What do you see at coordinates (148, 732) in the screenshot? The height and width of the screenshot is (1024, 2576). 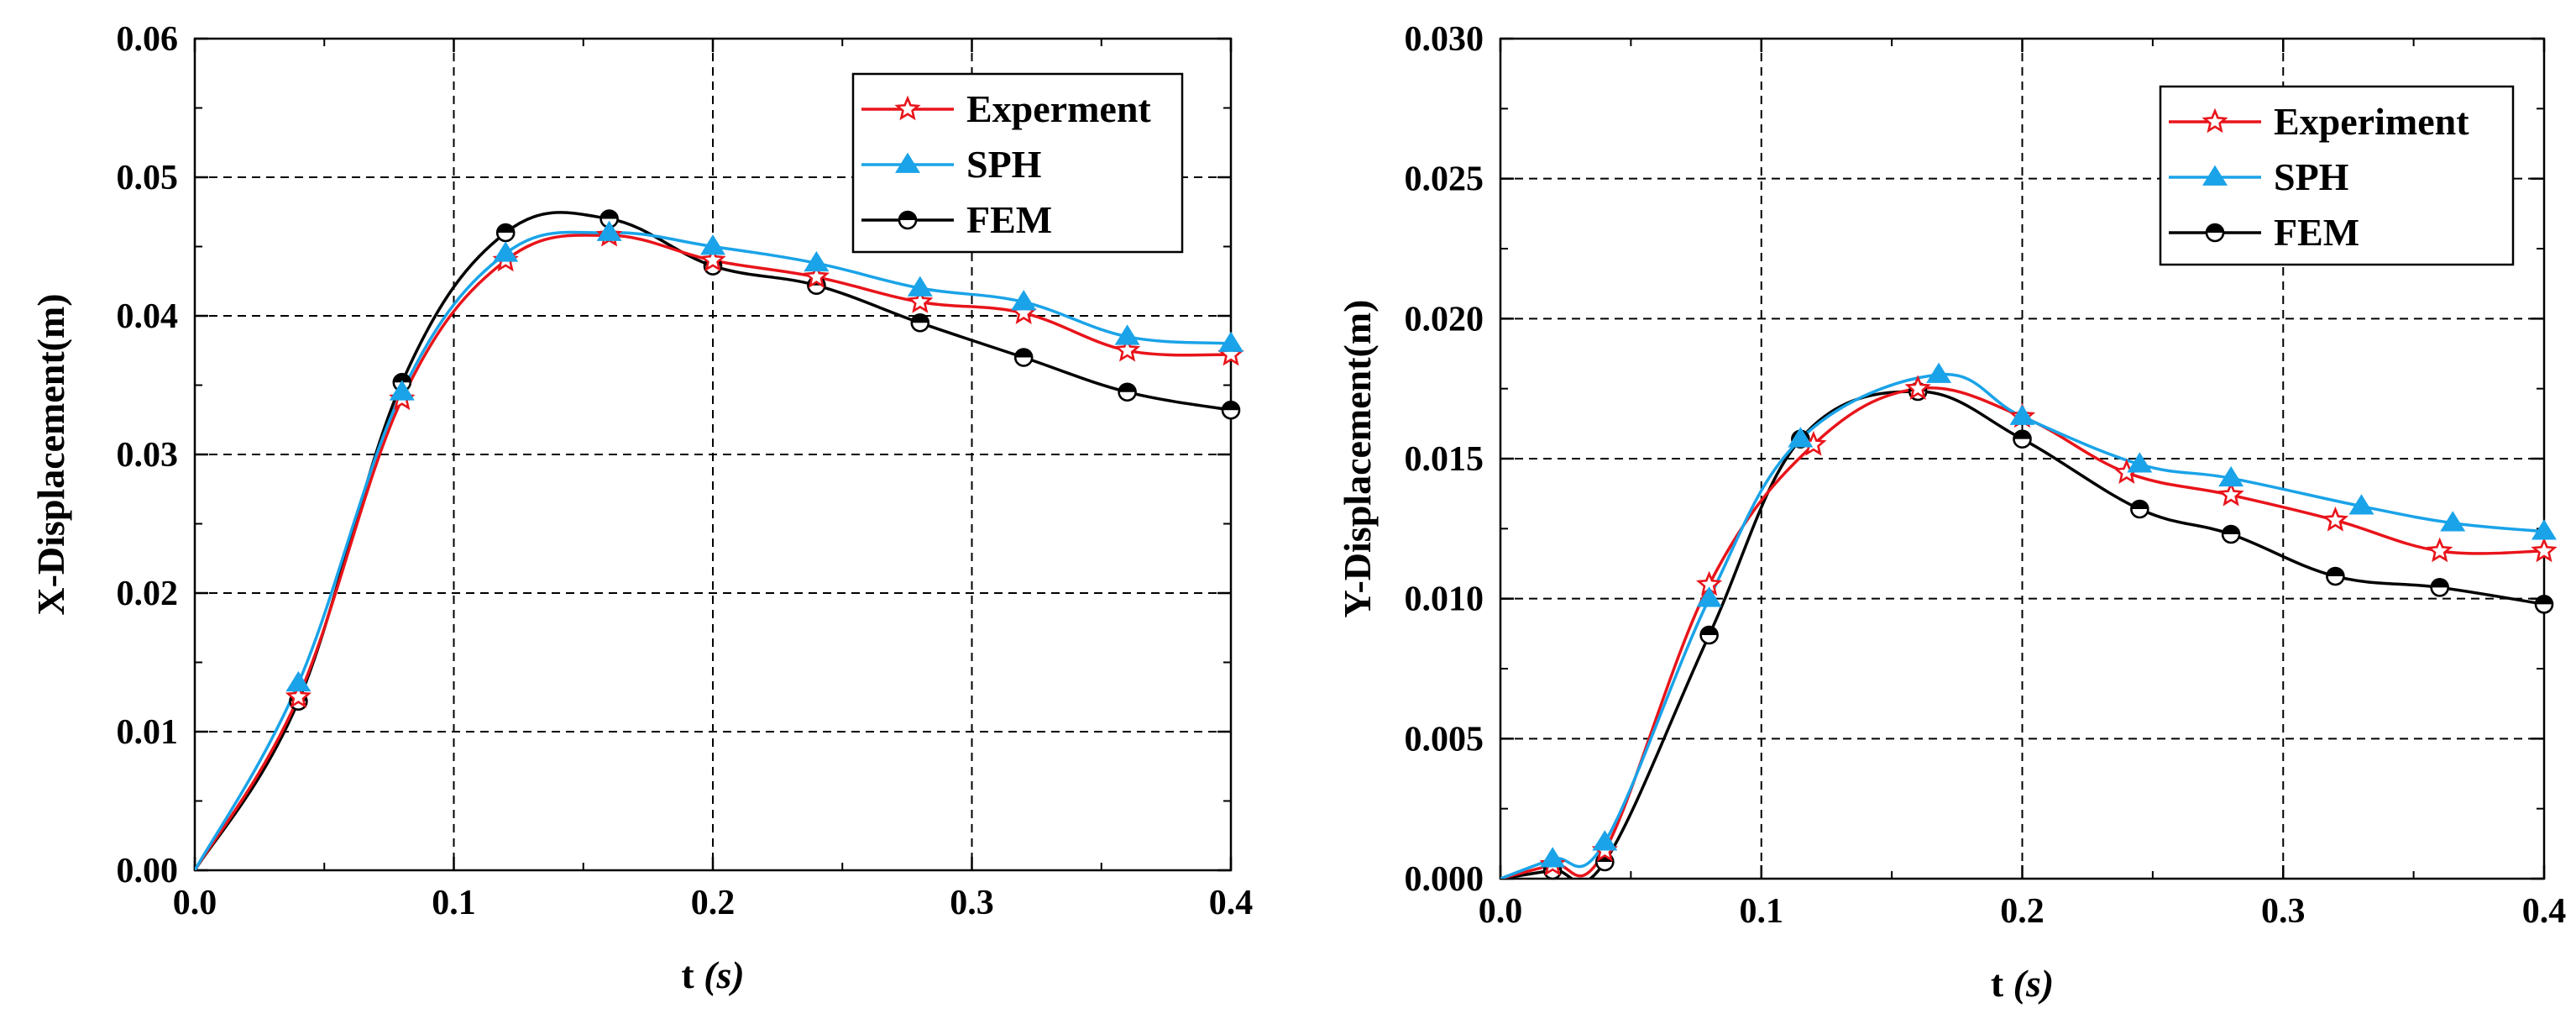 I see `y-tick-label: 0.01` at bounding box center [148, 732].